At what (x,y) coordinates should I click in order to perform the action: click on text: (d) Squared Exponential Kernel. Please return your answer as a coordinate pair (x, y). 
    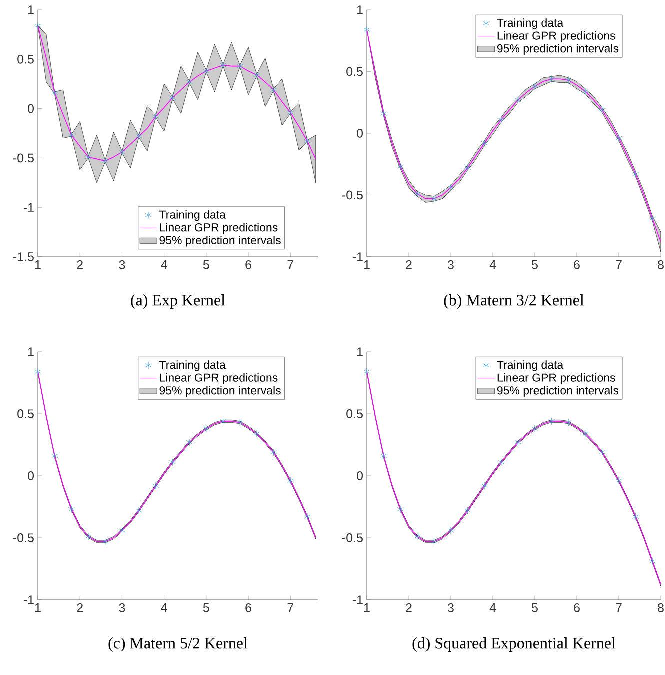
    Looking at the image, I should click on (514, 645).